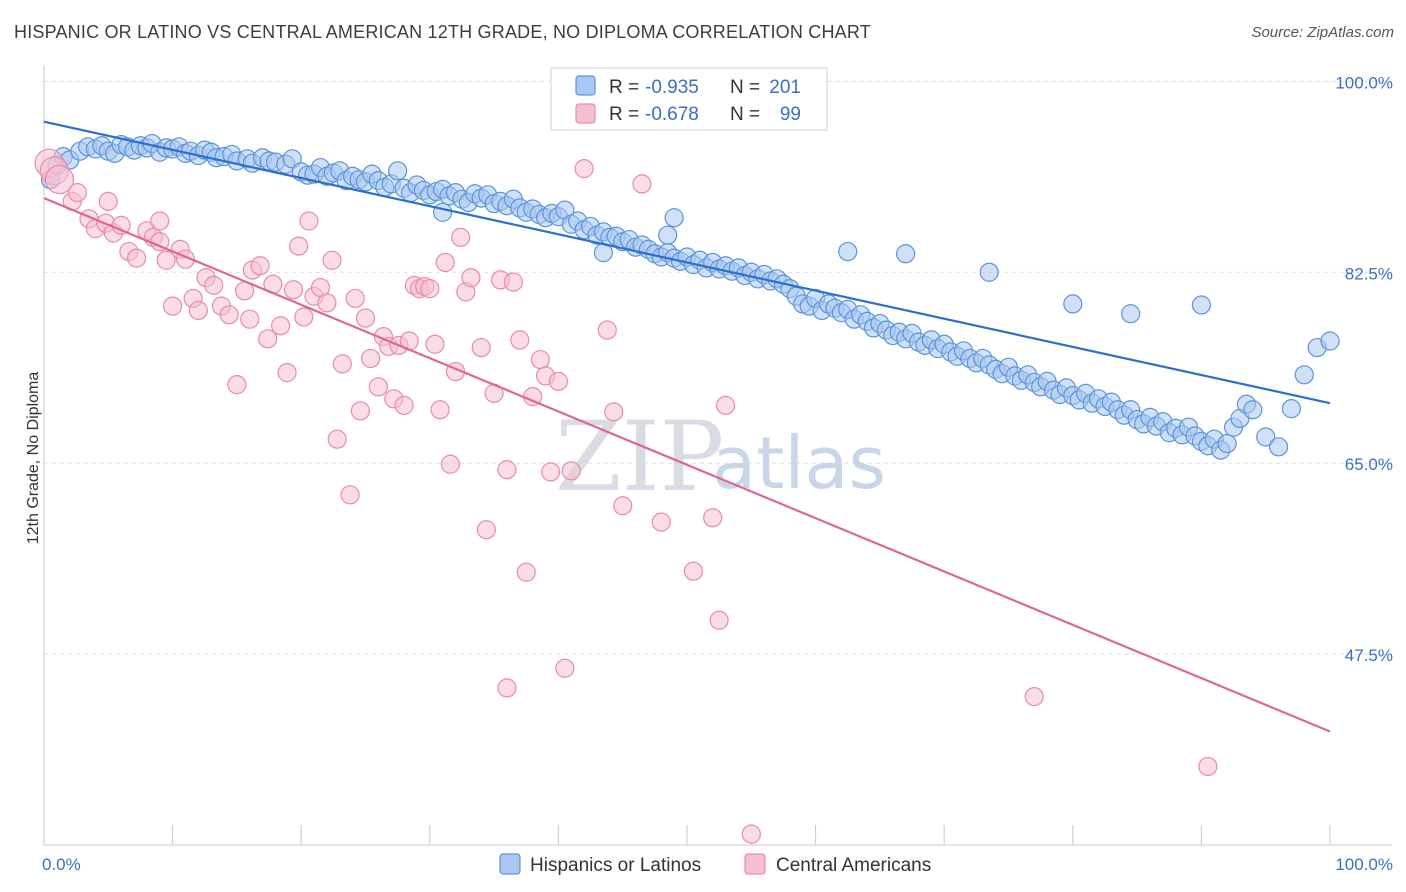  Describe the element at coordinates (790, 114) in the screenshot. I see `legend-n-value-1: 99` at that location.